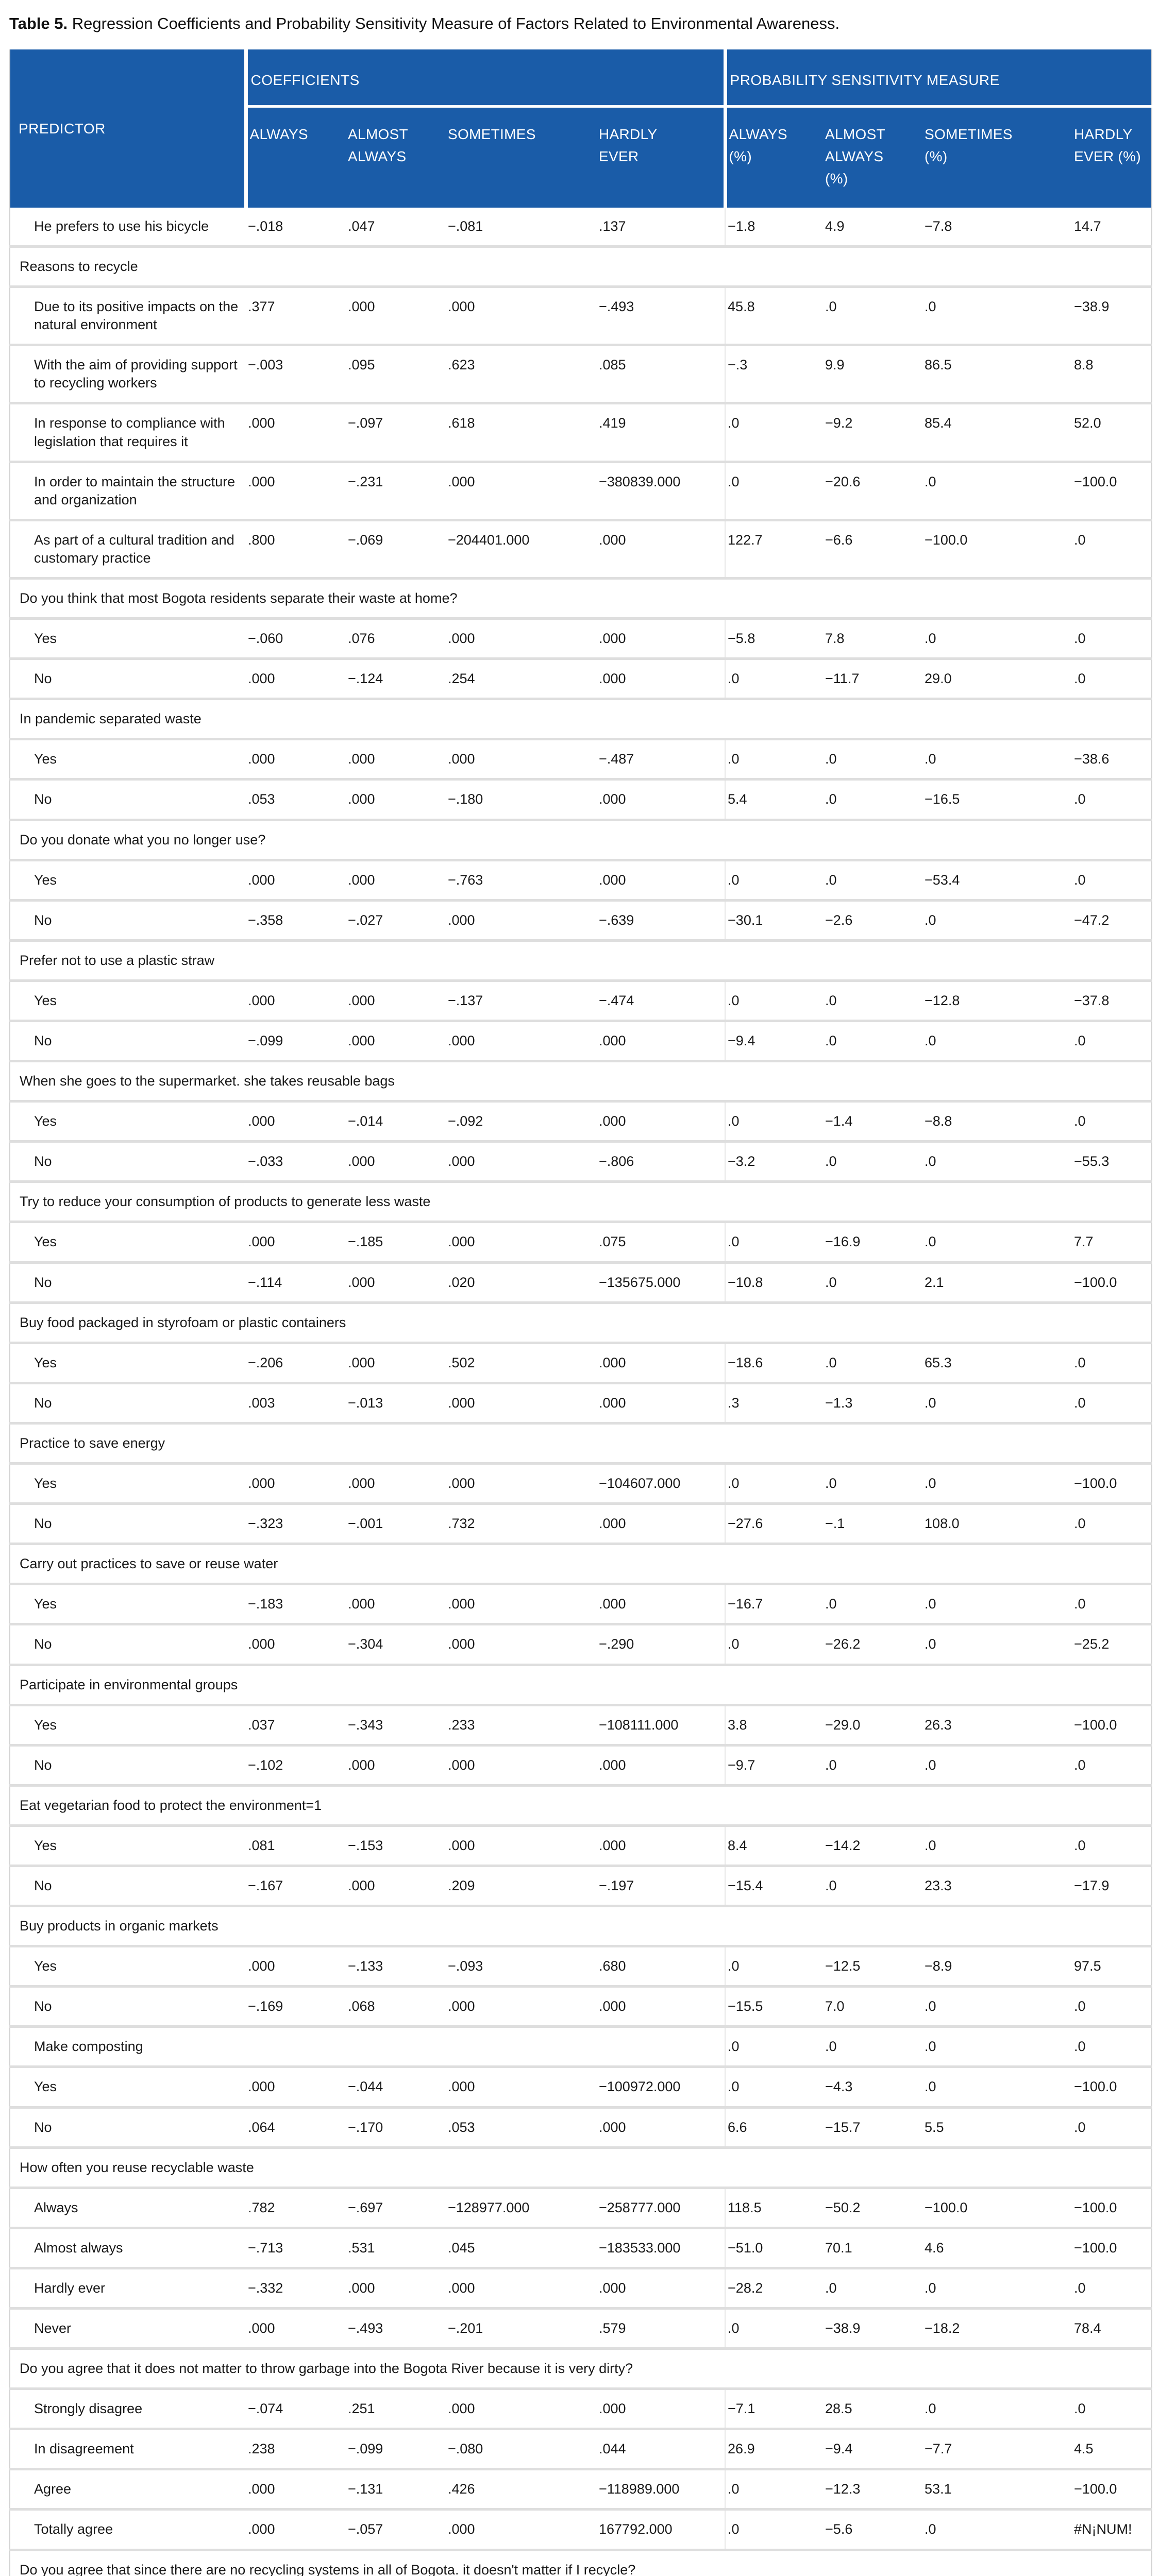 This screenshot has width=1159, height=2576. What do you see at coordinates (396, 375) in the screenshot?
I see `coef-almost-always-cell: .095` at bounding box center [396, 375].